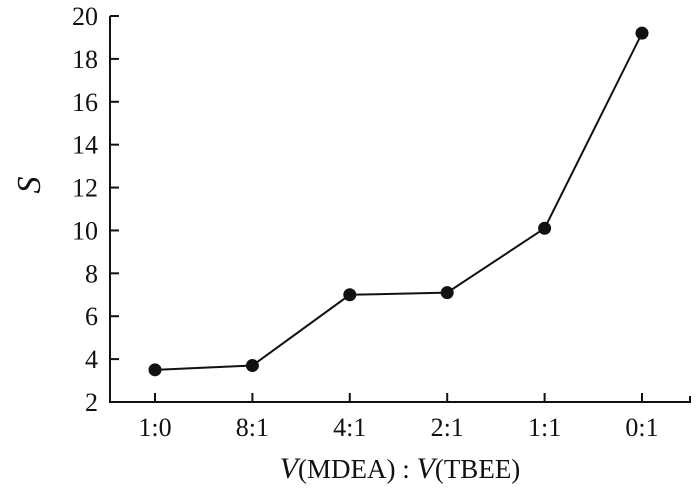  Describe the element at coordinates (349, 427) in the screenshot. I see `x-tick-label: 4:1` at that location.